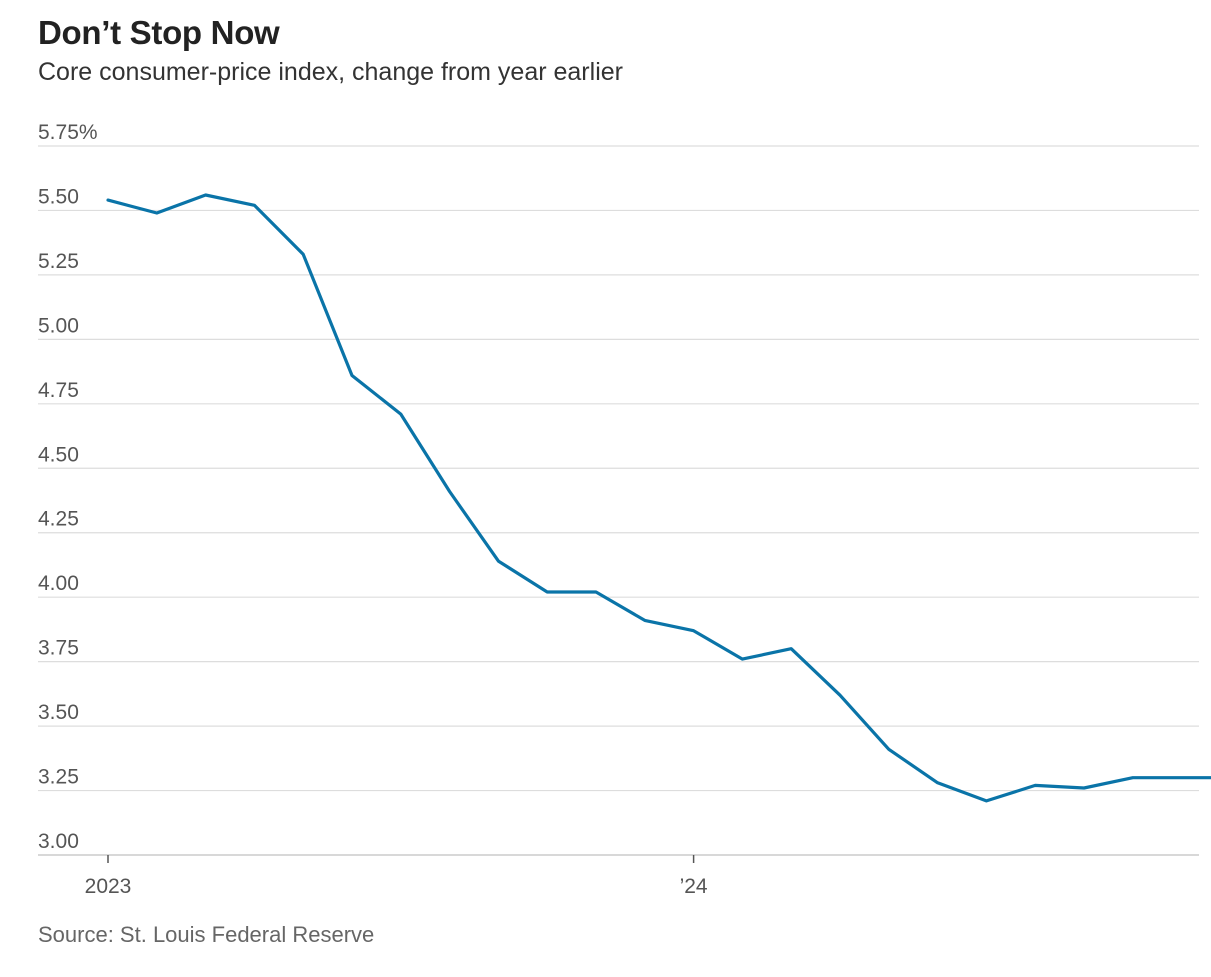 Image resolution: width=1211 pixels, height=977 pixels. I want to click on y-tick-label: 5.25, so click(58, 261).